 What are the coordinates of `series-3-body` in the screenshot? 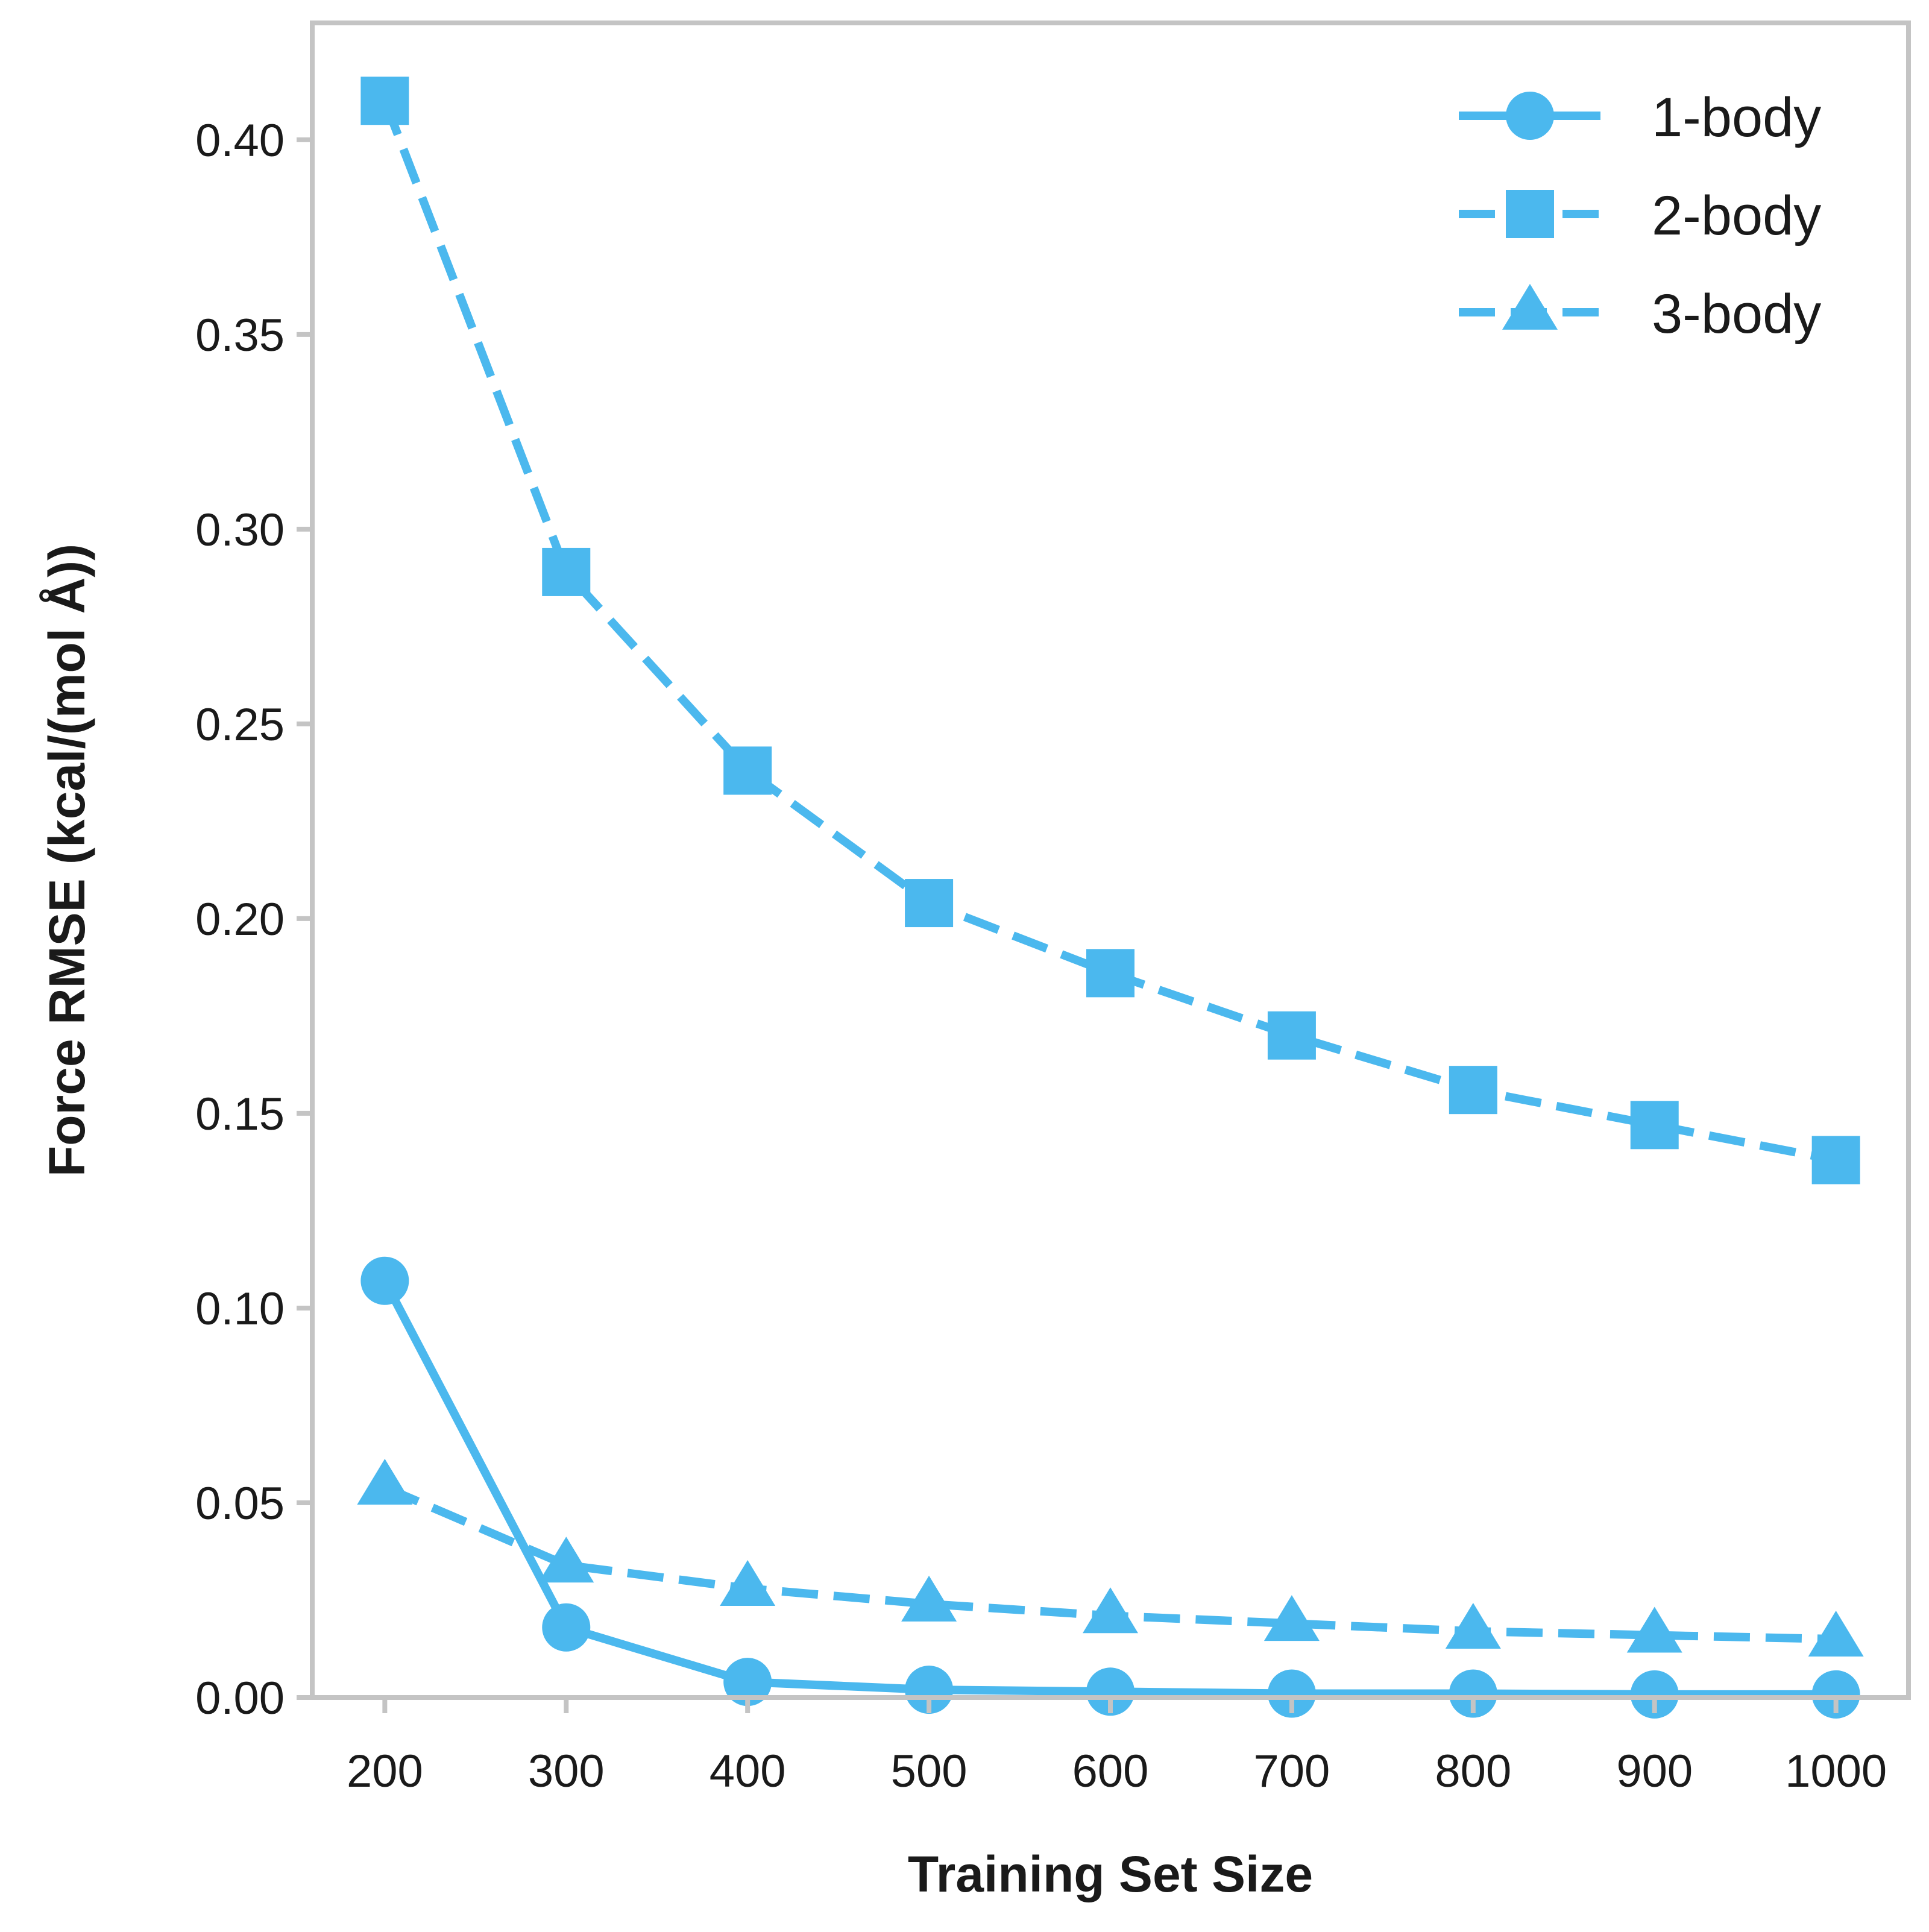 It's located at (1110, 1558).